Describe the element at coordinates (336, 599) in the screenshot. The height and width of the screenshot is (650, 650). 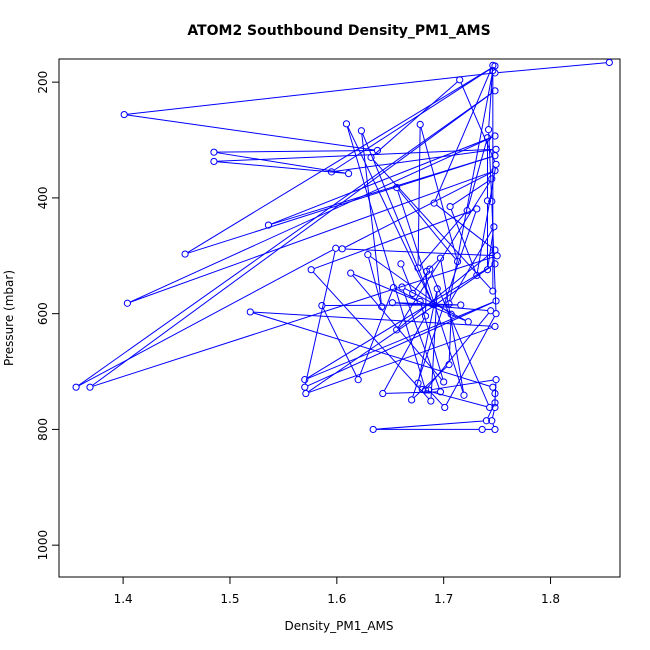
I see `x-tick-label: 1.6` at that location.